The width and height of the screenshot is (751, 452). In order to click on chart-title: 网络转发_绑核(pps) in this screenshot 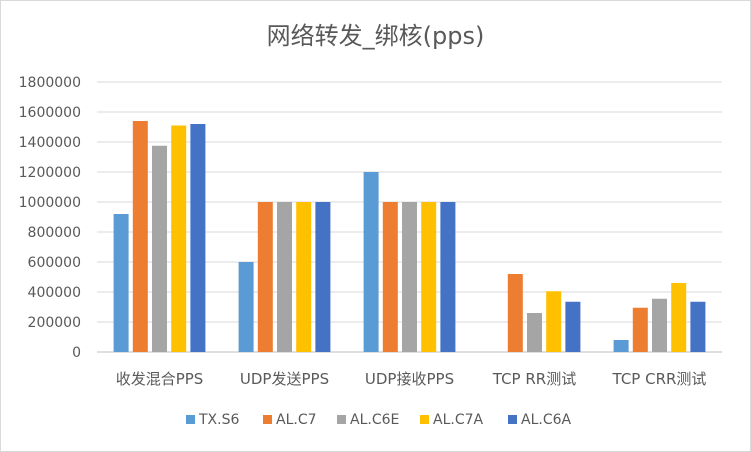, I will do `click(375, 36)`.